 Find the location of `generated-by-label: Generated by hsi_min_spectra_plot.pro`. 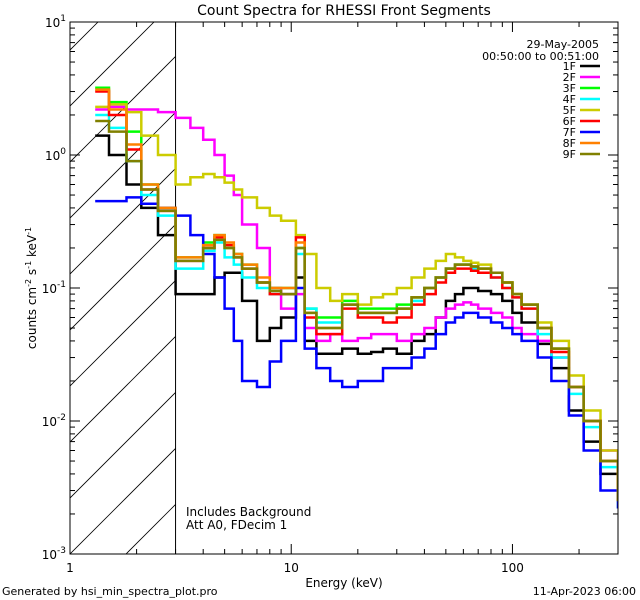

generated-by-label: Generated by hsi_min_spectra_plot.pro is located at coordinates (110, 591).